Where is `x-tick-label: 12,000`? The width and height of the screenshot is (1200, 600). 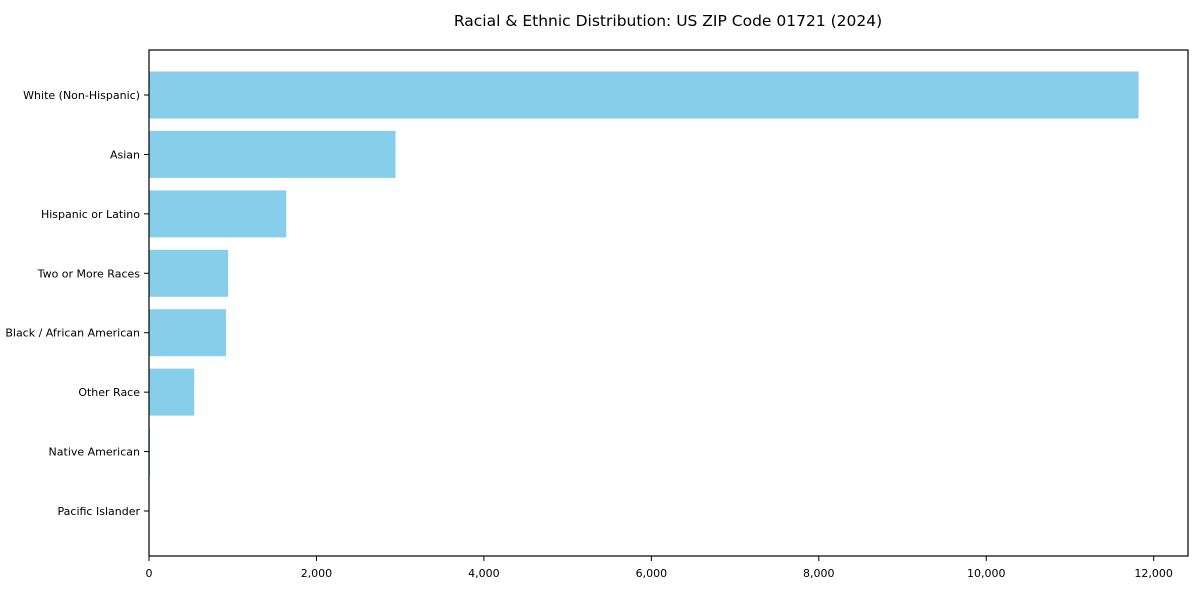
x-tick-label: 12,000 is located at coordinates (1153, 573).